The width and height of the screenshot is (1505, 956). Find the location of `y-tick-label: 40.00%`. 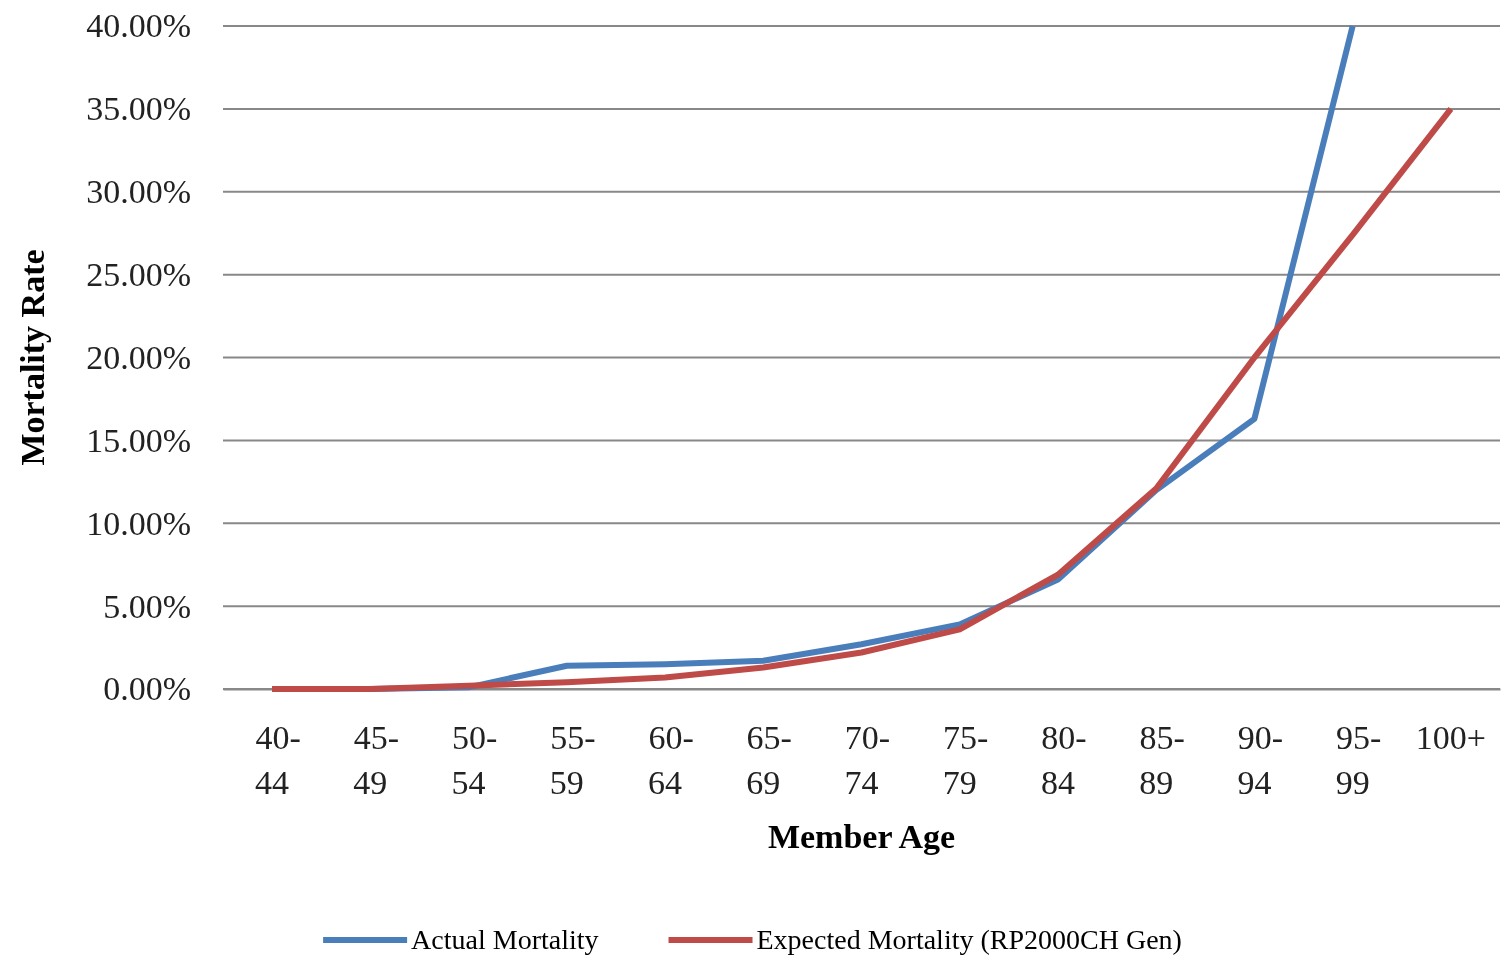

y-tick-label: 40.00% is located at coordinates (138, 26).